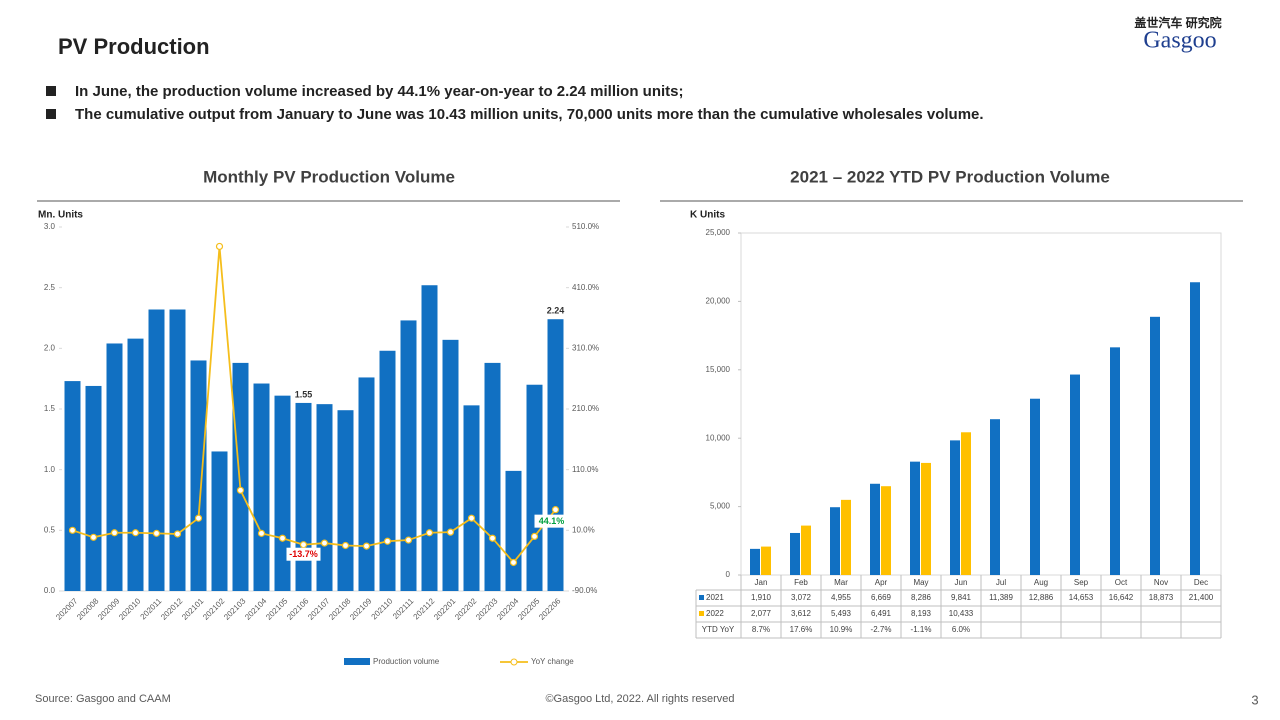 The image size is (1280, 720). I want to click on table-cell: 16,642, so click(1121, 597).